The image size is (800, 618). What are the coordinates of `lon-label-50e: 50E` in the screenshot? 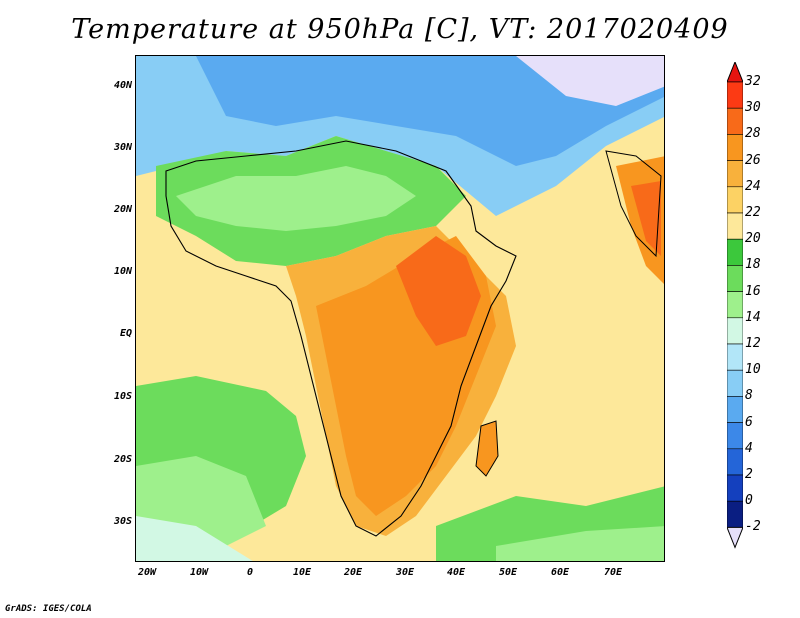 It's located at (508, 572).